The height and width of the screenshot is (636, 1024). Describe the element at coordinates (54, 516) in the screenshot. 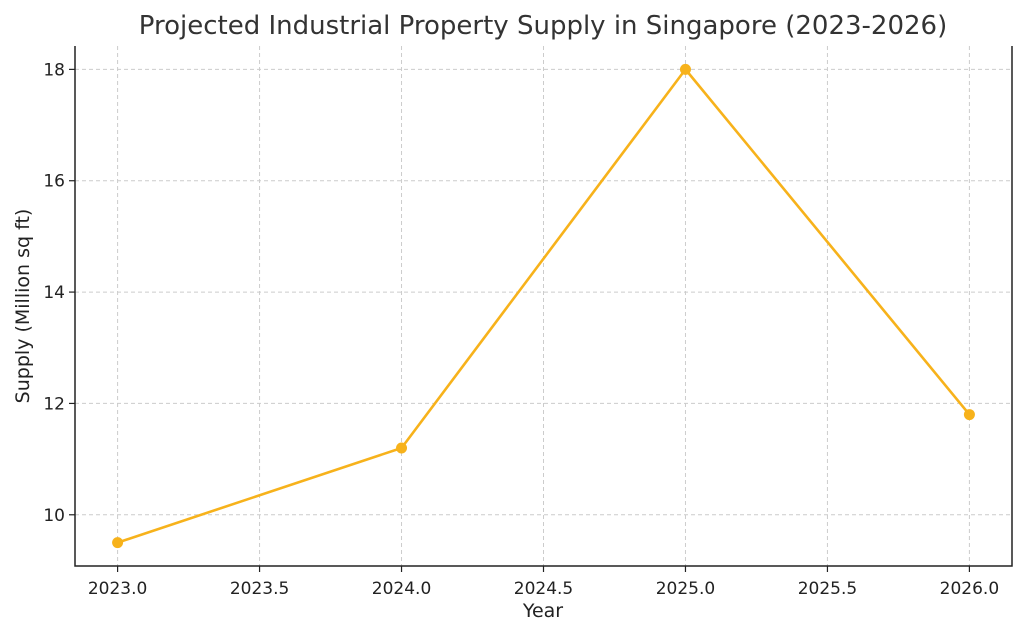

I see `y-tick-label: 10` at that location.